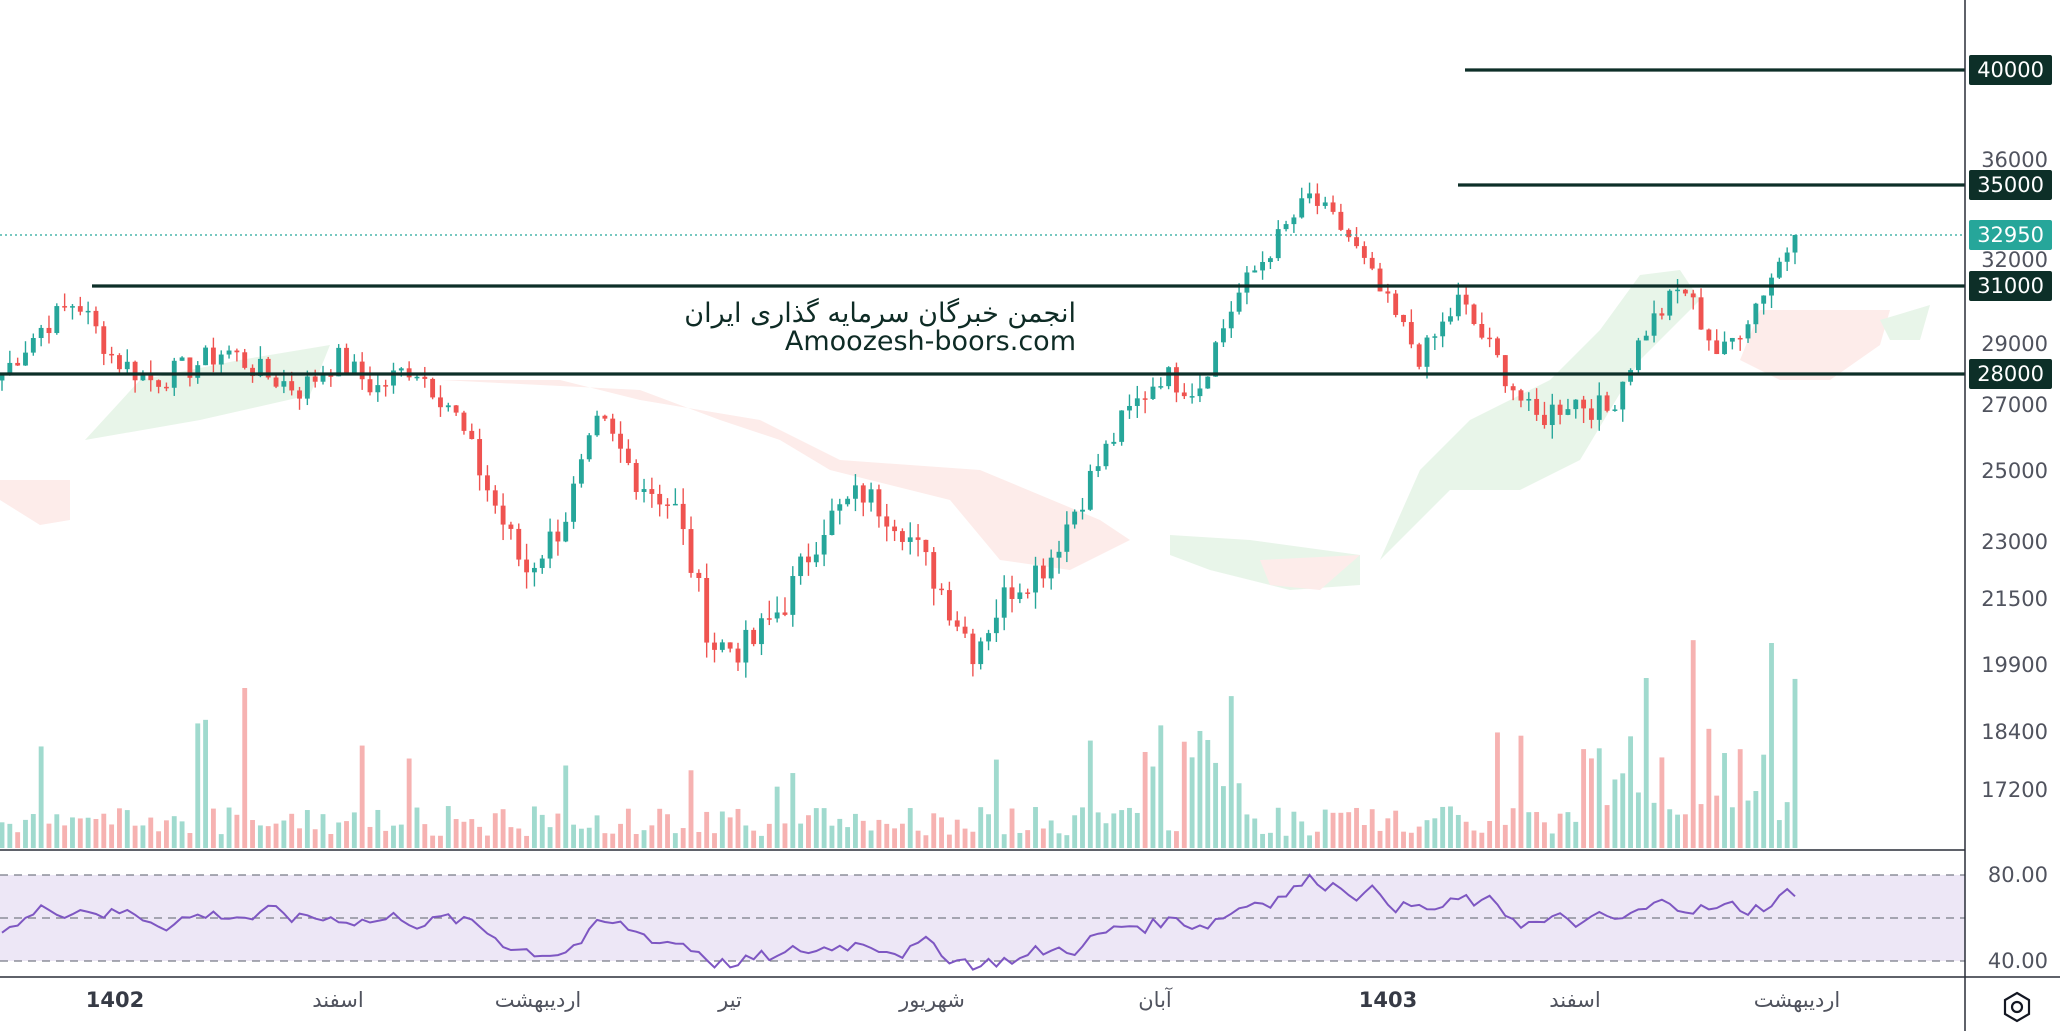 This screenshot has width=2060, height=1031. What do you see at coordinates (730, 1000) in the screenshot?
I see `time-axis-label: تیر` at bounding box center [730, 1000].